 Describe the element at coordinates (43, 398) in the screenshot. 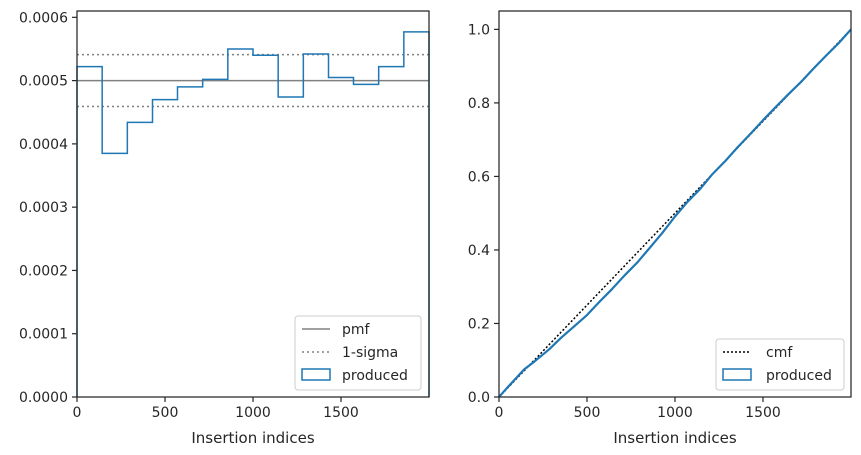

I see `y-tick-label: 0.0000` at that location.